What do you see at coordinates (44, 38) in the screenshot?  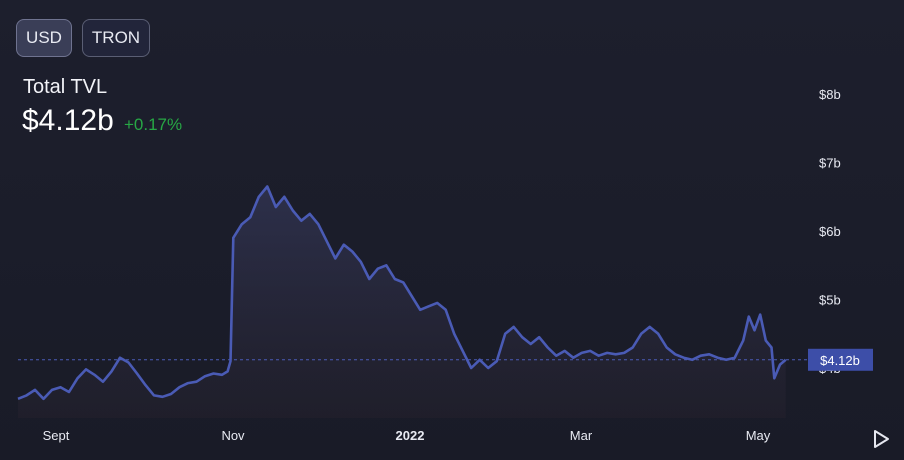 I see `usd-toggle-button: USD` at bounding box center [44, 38].